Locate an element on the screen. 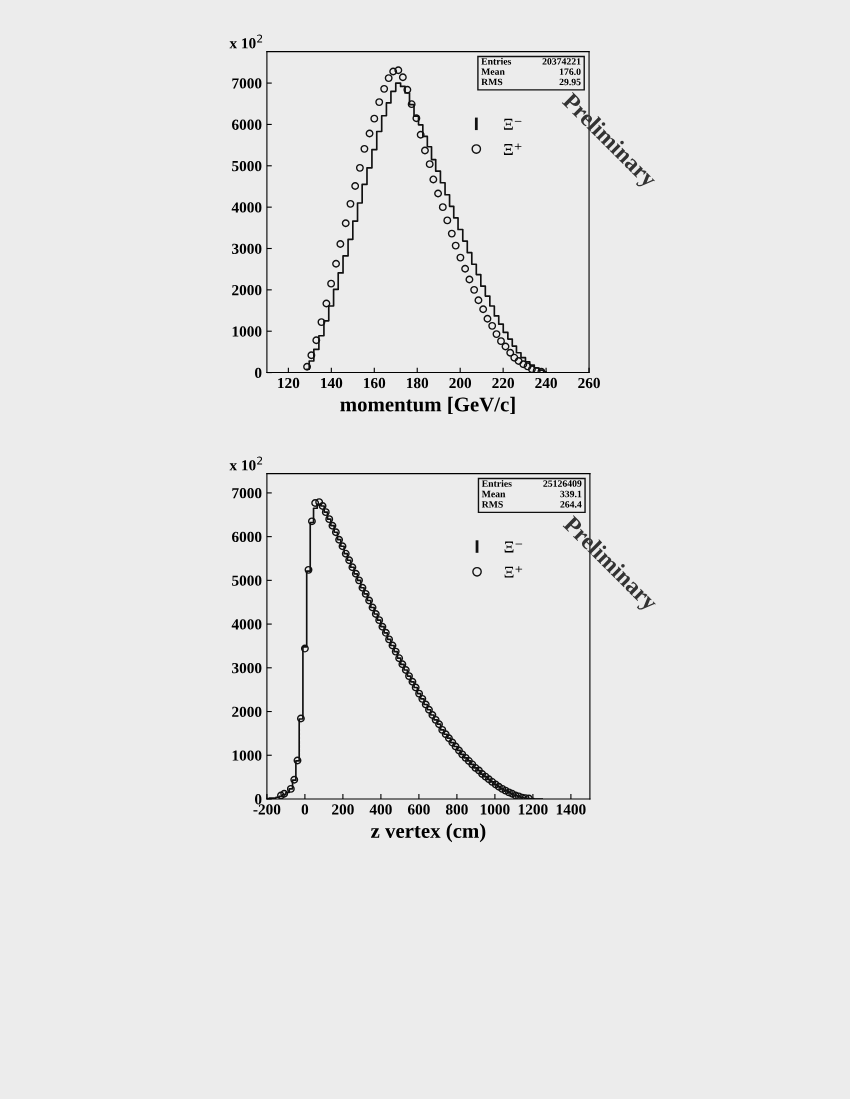 This screenshot has width=850, height=1099. x-tick-label: 0 is located at coordinates (305, 809).